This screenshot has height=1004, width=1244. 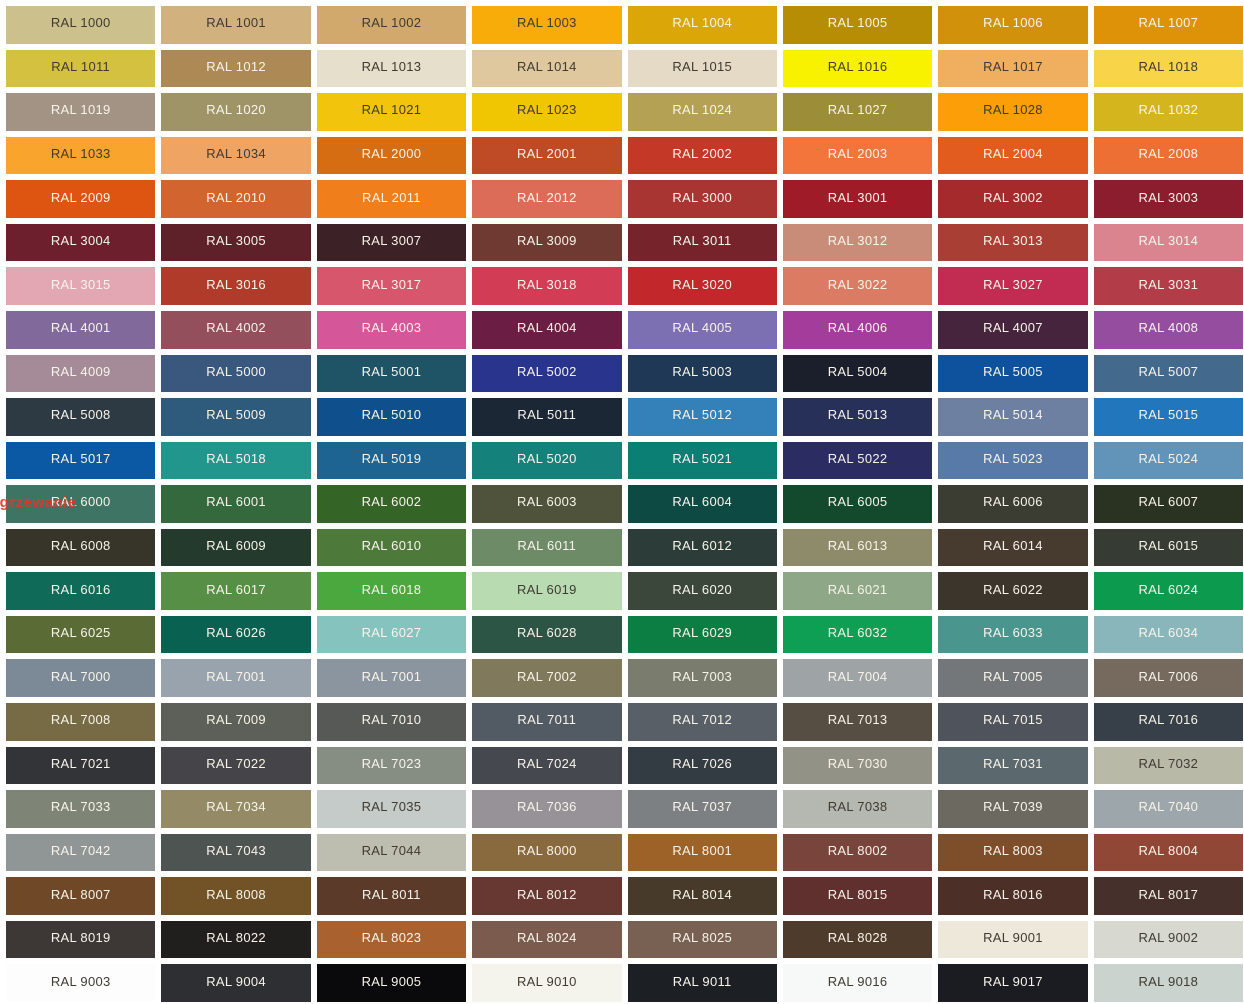 What do you see at coordinates (857, 591) in the screenshot?
I see `ral-swatch: RAL 6021` at bounding box center [857, 591].